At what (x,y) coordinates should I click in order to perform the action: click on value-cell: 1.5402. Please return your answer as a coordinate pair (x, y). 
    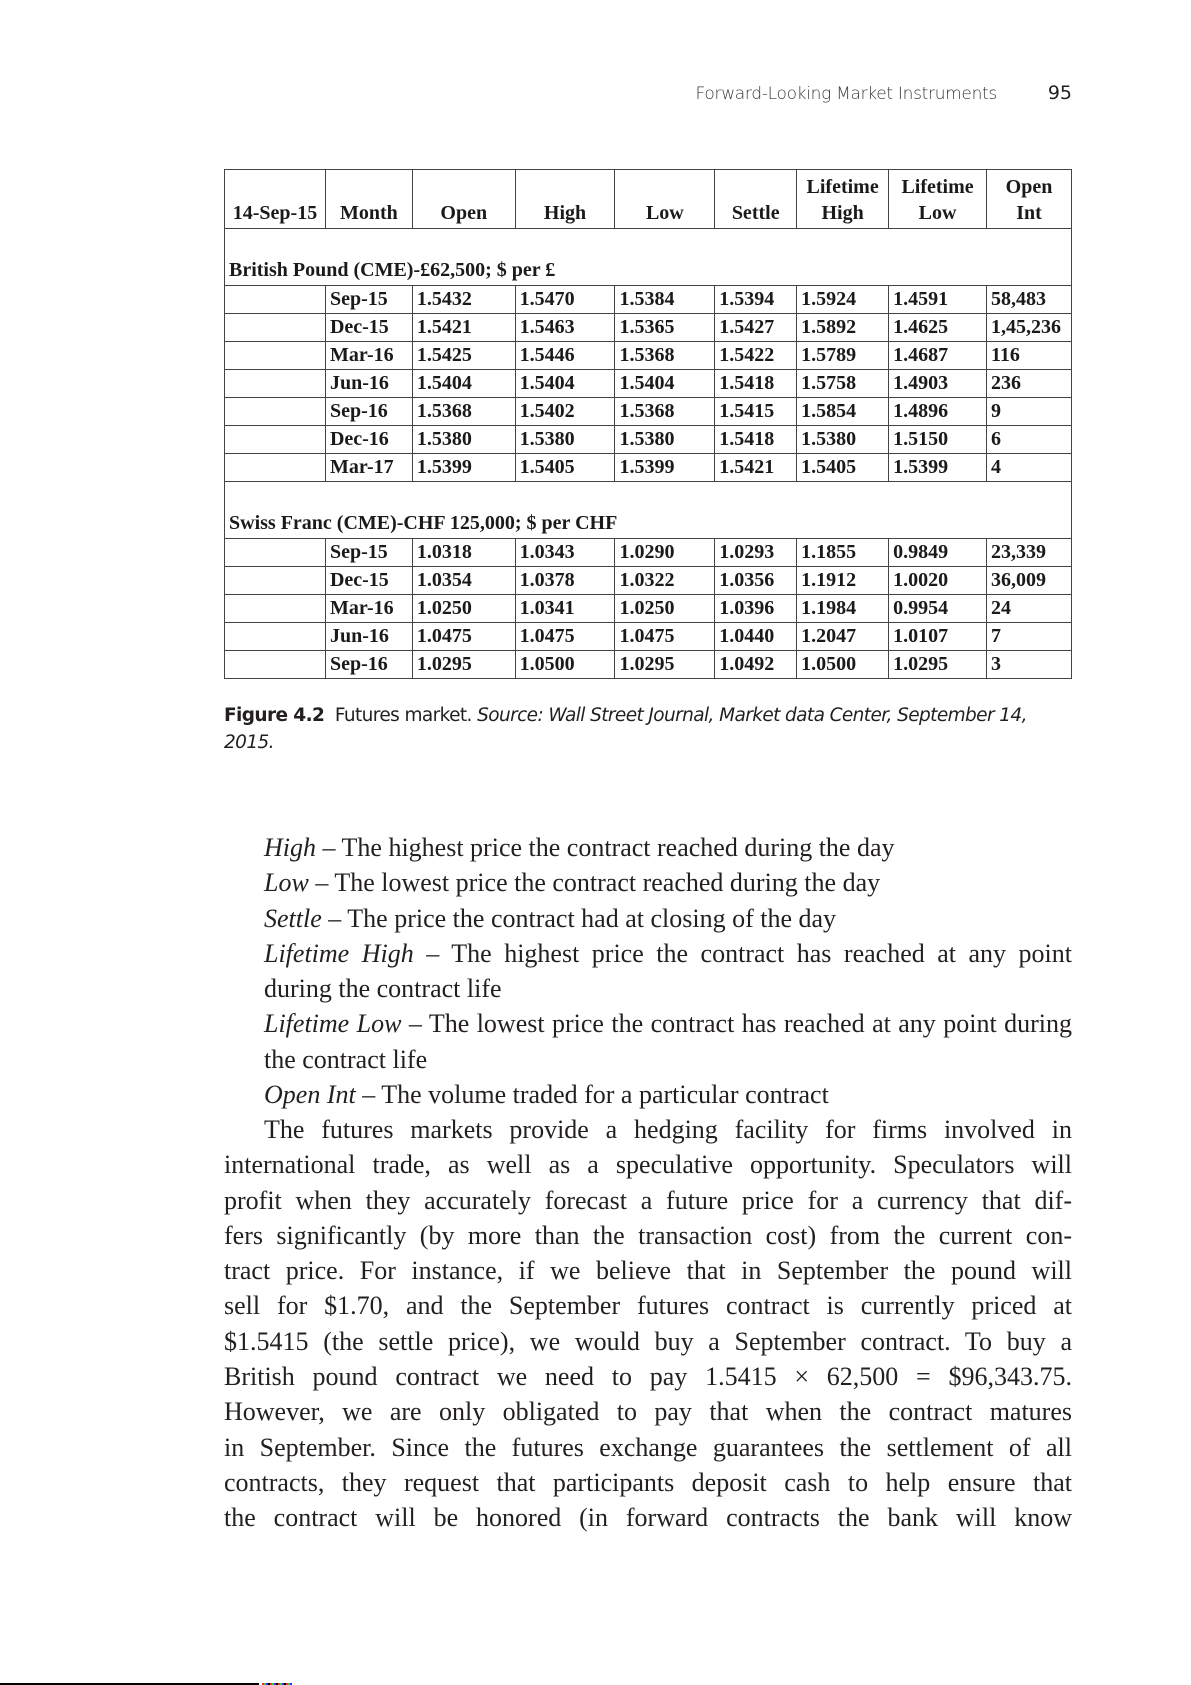
    Looking at the image, I should click on (565, 411).